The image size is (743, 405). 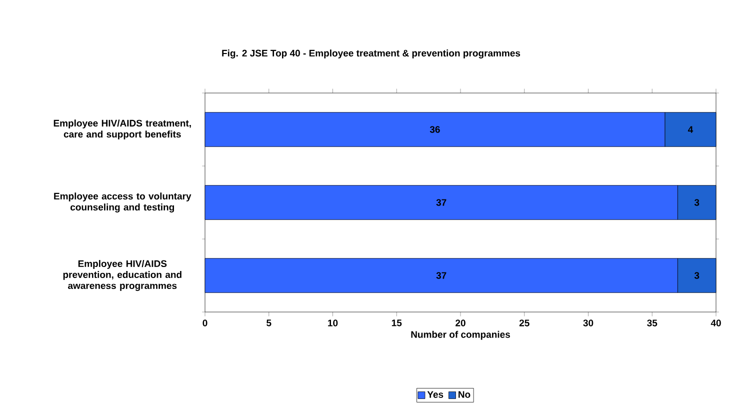 I want to click on legend-label: Yes, so click(x=435, y=394).